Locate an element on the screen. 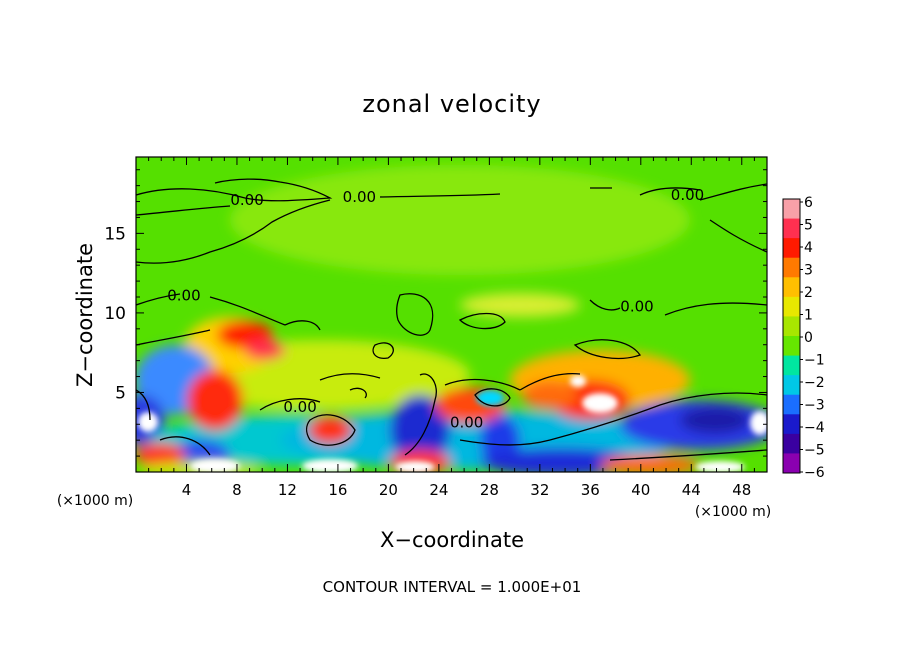 The width and height of the screenshot is (904, 654). y-tick-label: 5 is located at coordinates (120, 393).